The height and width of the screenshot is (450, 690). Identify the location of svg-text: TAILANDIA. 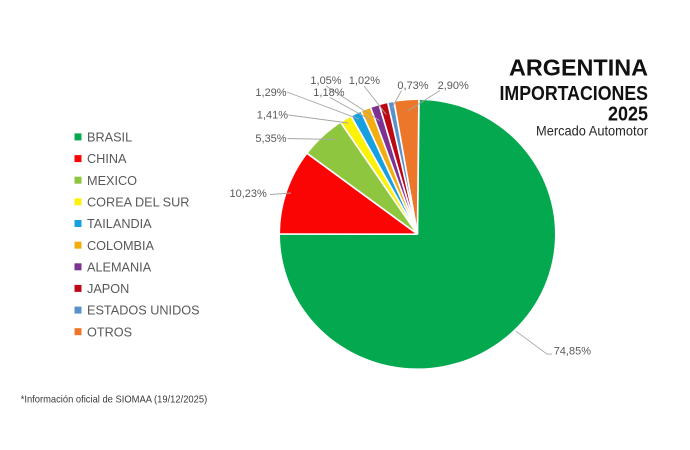
(119, 224).